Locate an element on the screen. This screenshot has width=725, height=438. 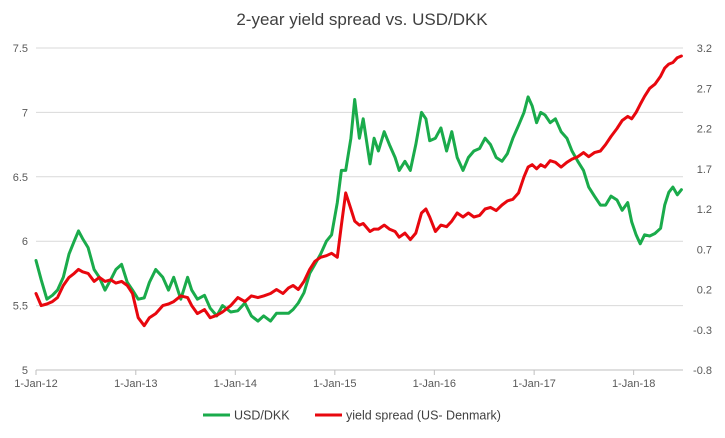
legend-label: USD/DKK is located at coordinates (262, 416).